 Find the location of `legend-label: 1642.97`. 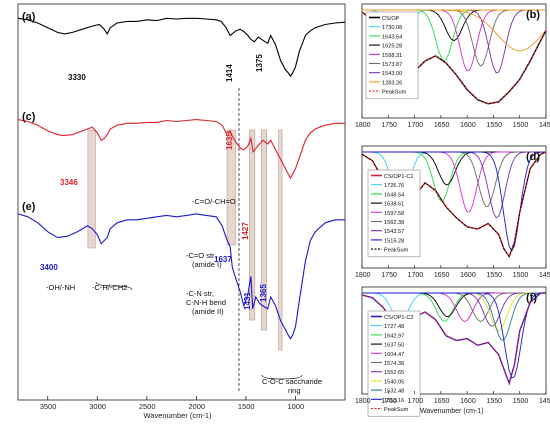

legend-label: 1642.97 is located at coordinates (394, 336).